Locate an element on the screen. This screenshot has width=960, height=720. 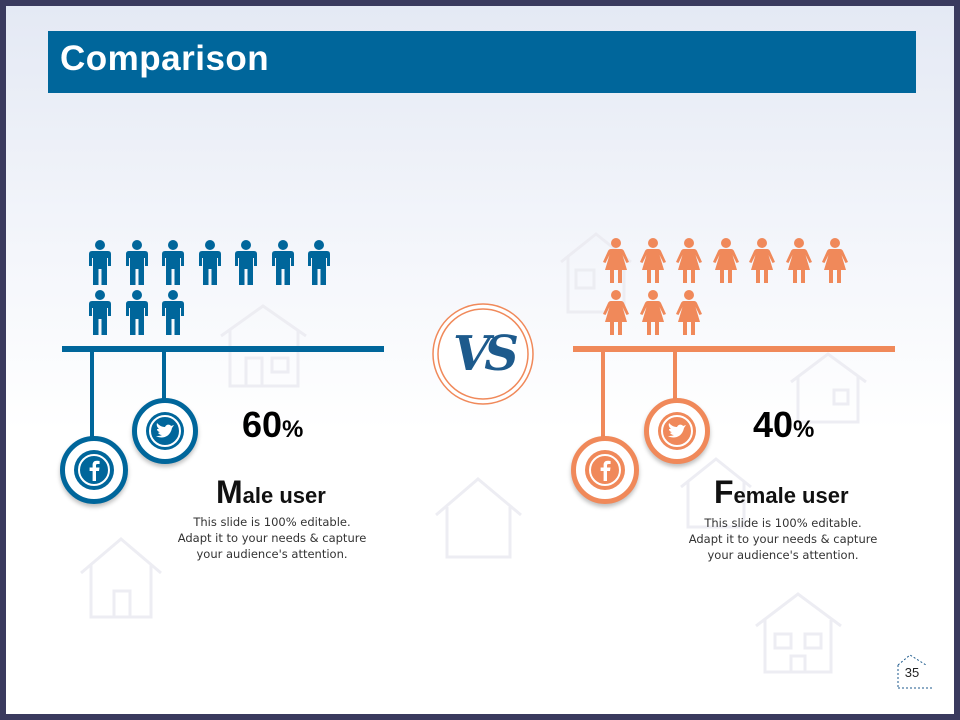
male-divider-line is located at coordinates (223, 349).